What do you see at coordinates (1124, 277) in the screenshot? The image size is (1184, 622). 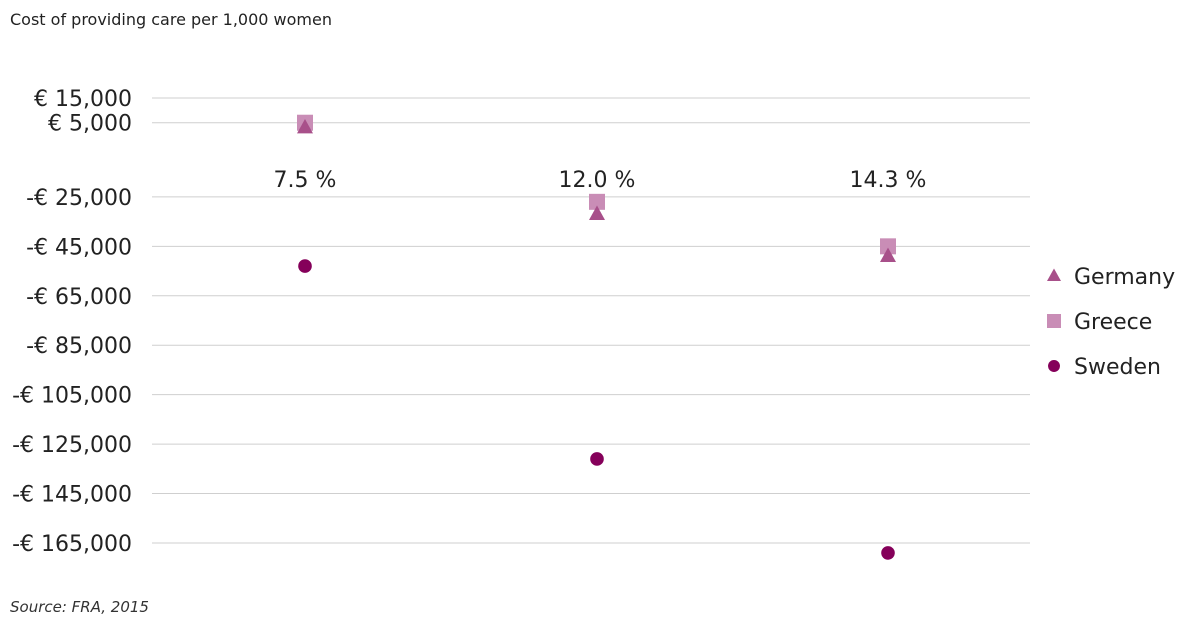 I see `legend-germany-label: Germany` at bounding box center [1124, 277].